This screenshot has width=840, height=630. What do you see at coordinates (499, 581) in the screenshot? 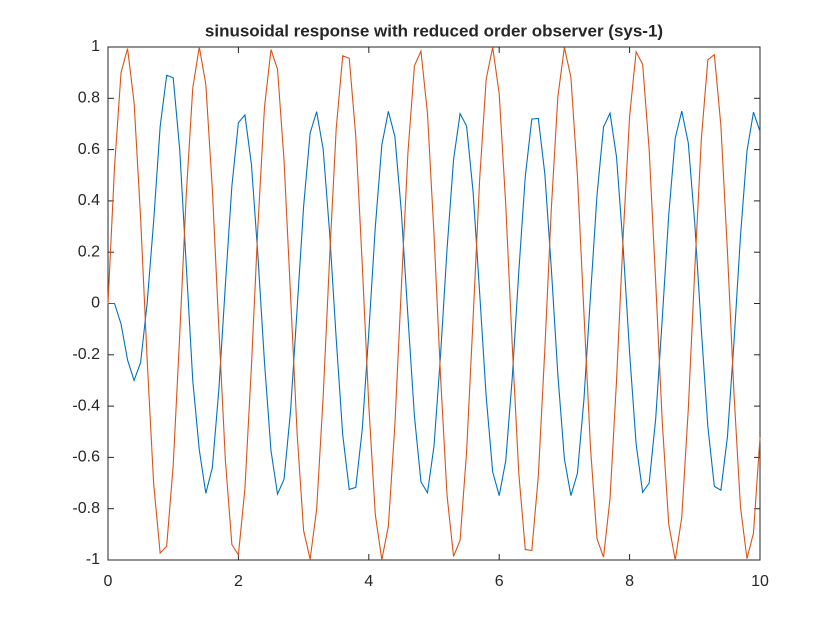
I see `x-tick-label: 6` at bounding box center [499, 581].